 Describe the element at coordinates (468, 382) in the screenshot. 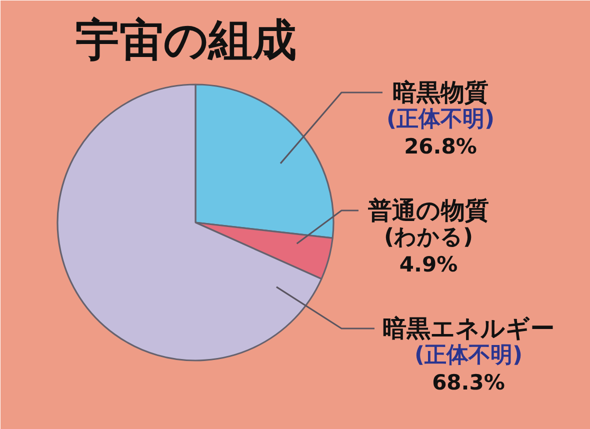

I see `data-label: 68.3%` at that location.